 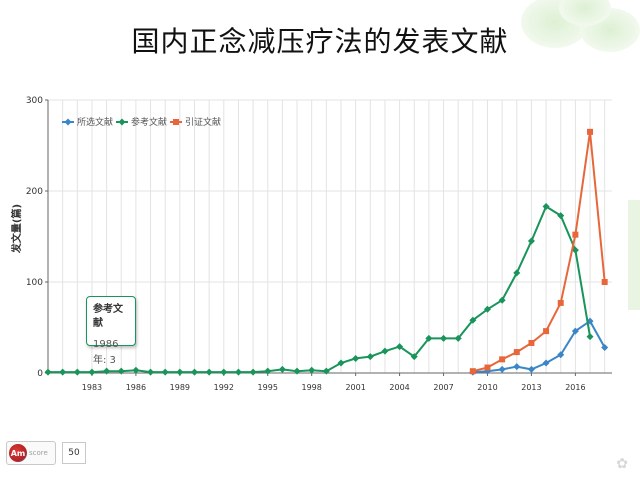 What do you see at coordinates (106, 352) in the screenshot?
I see `tooltip-value: 1986年: 3` at bounding box center [106, 352].